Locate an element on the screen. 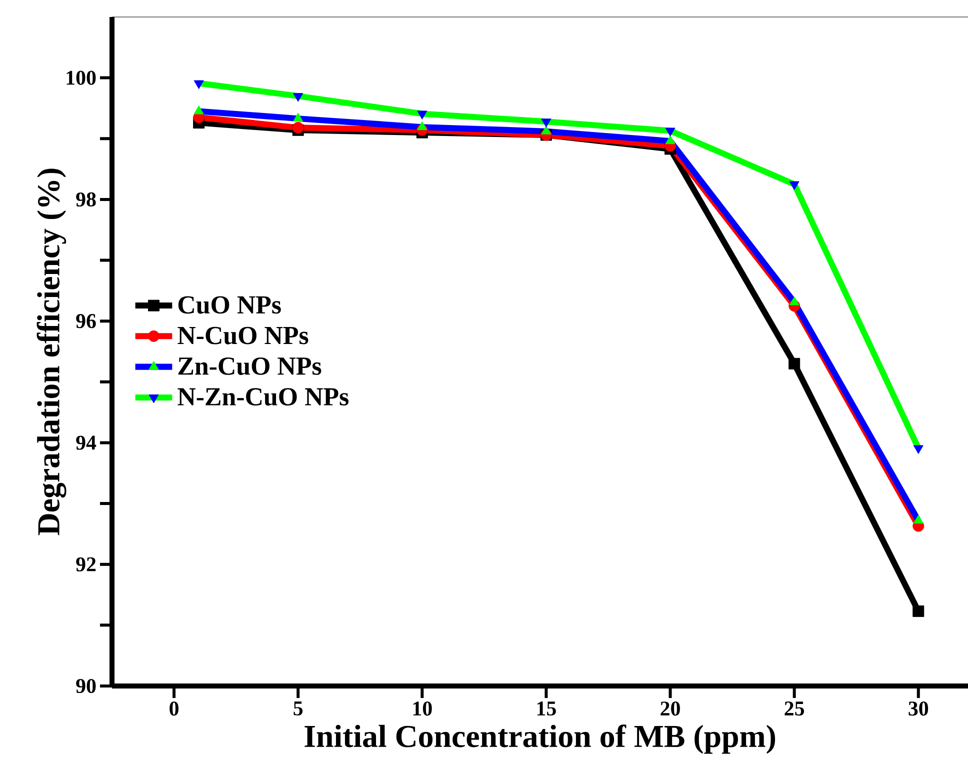 The image size is (968, 776). x-tick-label: 30 is located at coordinates (918, 709).